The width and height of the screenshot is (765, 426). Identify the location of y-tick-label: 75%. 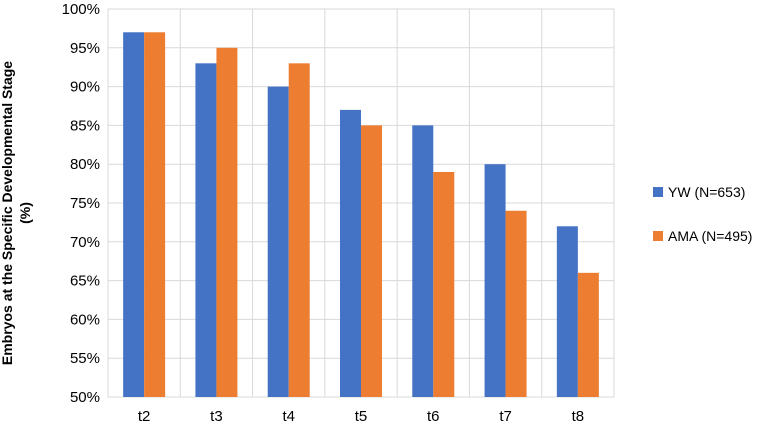
(85, 203).